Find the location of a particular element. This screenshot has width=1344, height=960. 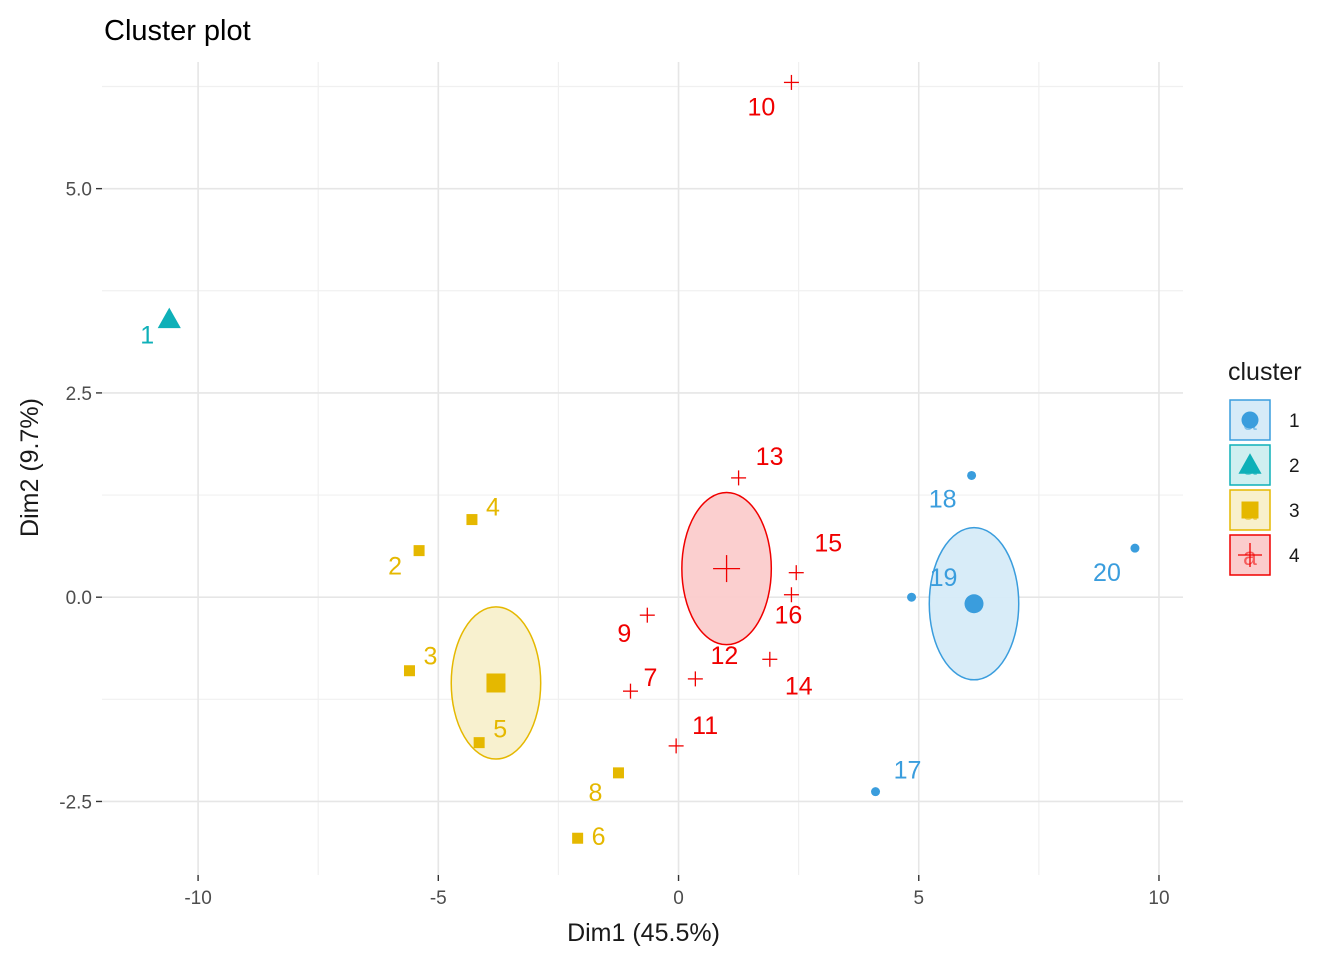

point-label-19: 19 is located at coordinates (944, 578).